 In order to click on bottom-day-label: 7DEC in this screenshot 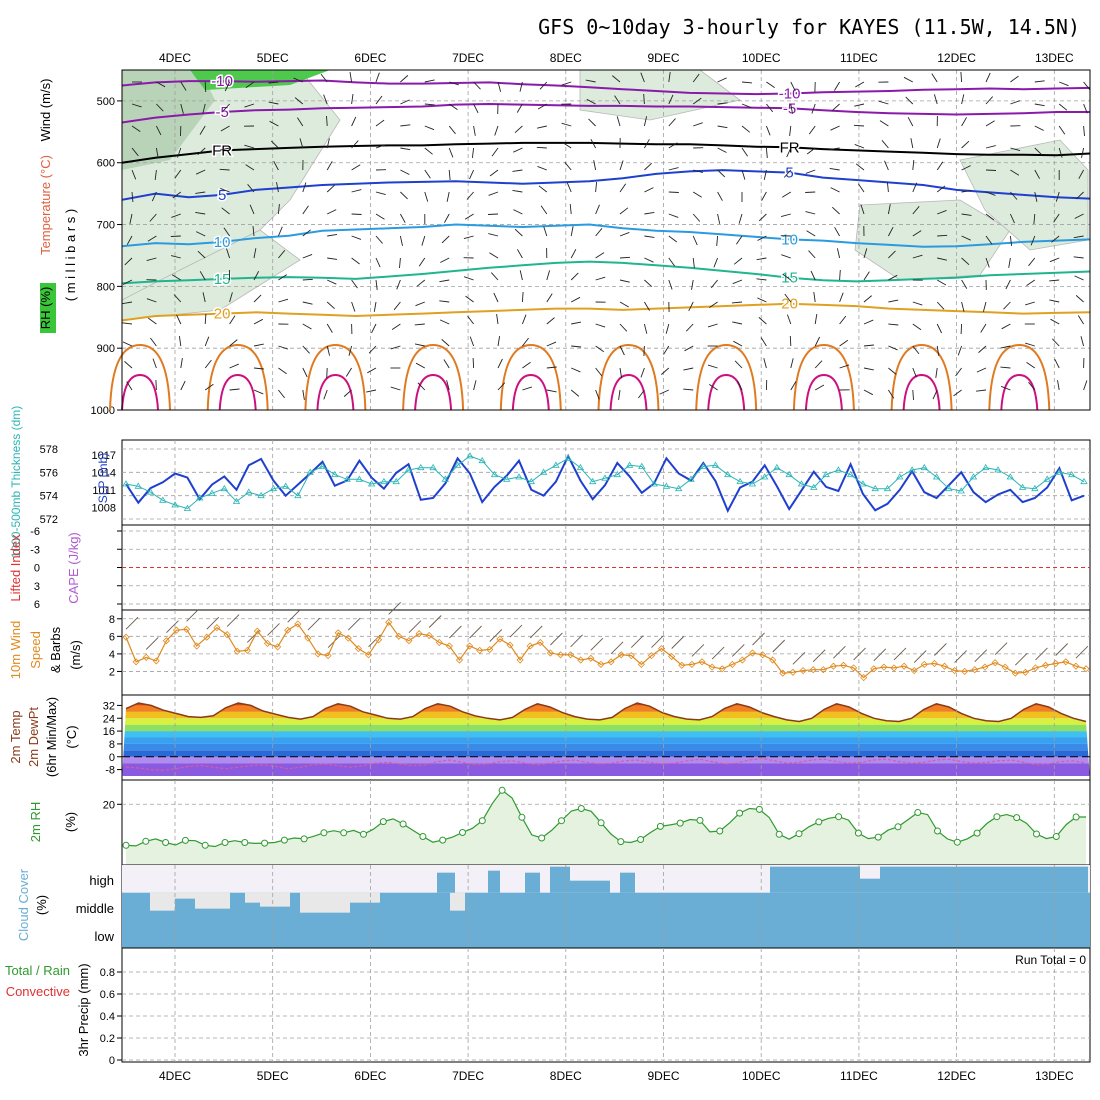, I will do `click(468, 1076)`.